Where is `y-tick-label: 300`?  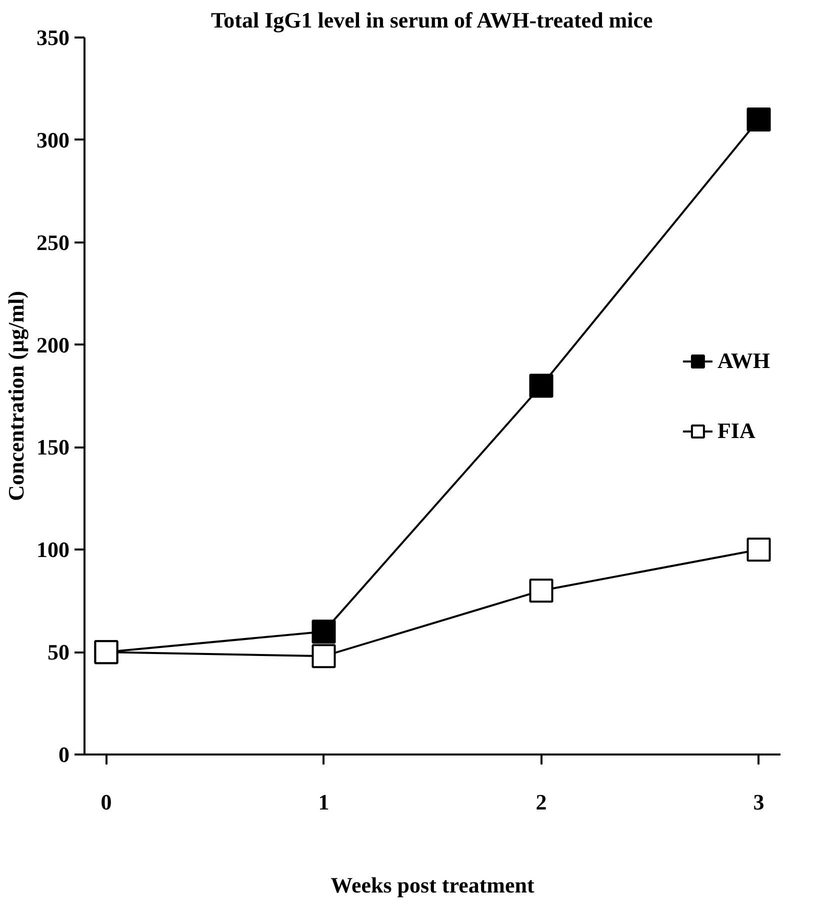 y-tick-label: 300 is located at coordinates (53, 139).